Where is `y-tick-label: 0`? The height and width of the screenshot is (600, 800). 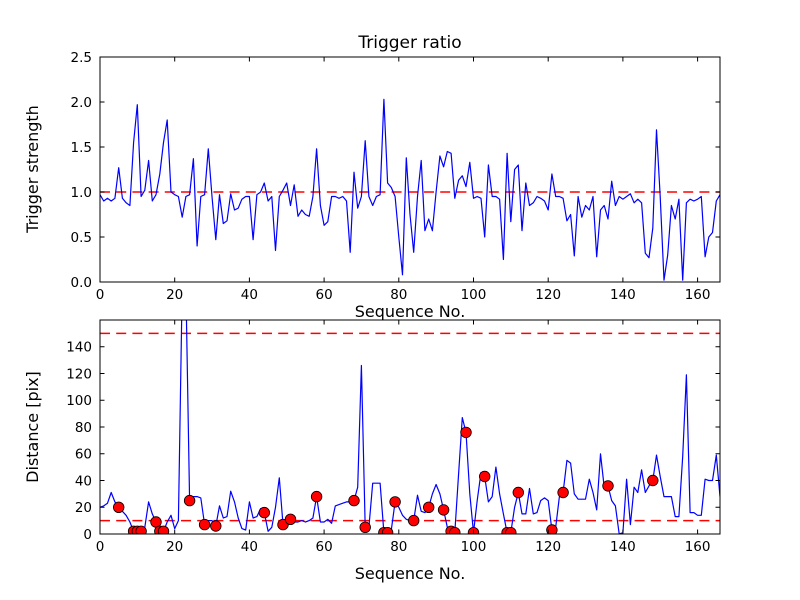
y-tick-label: 0 is located at coordinates (87, 535).